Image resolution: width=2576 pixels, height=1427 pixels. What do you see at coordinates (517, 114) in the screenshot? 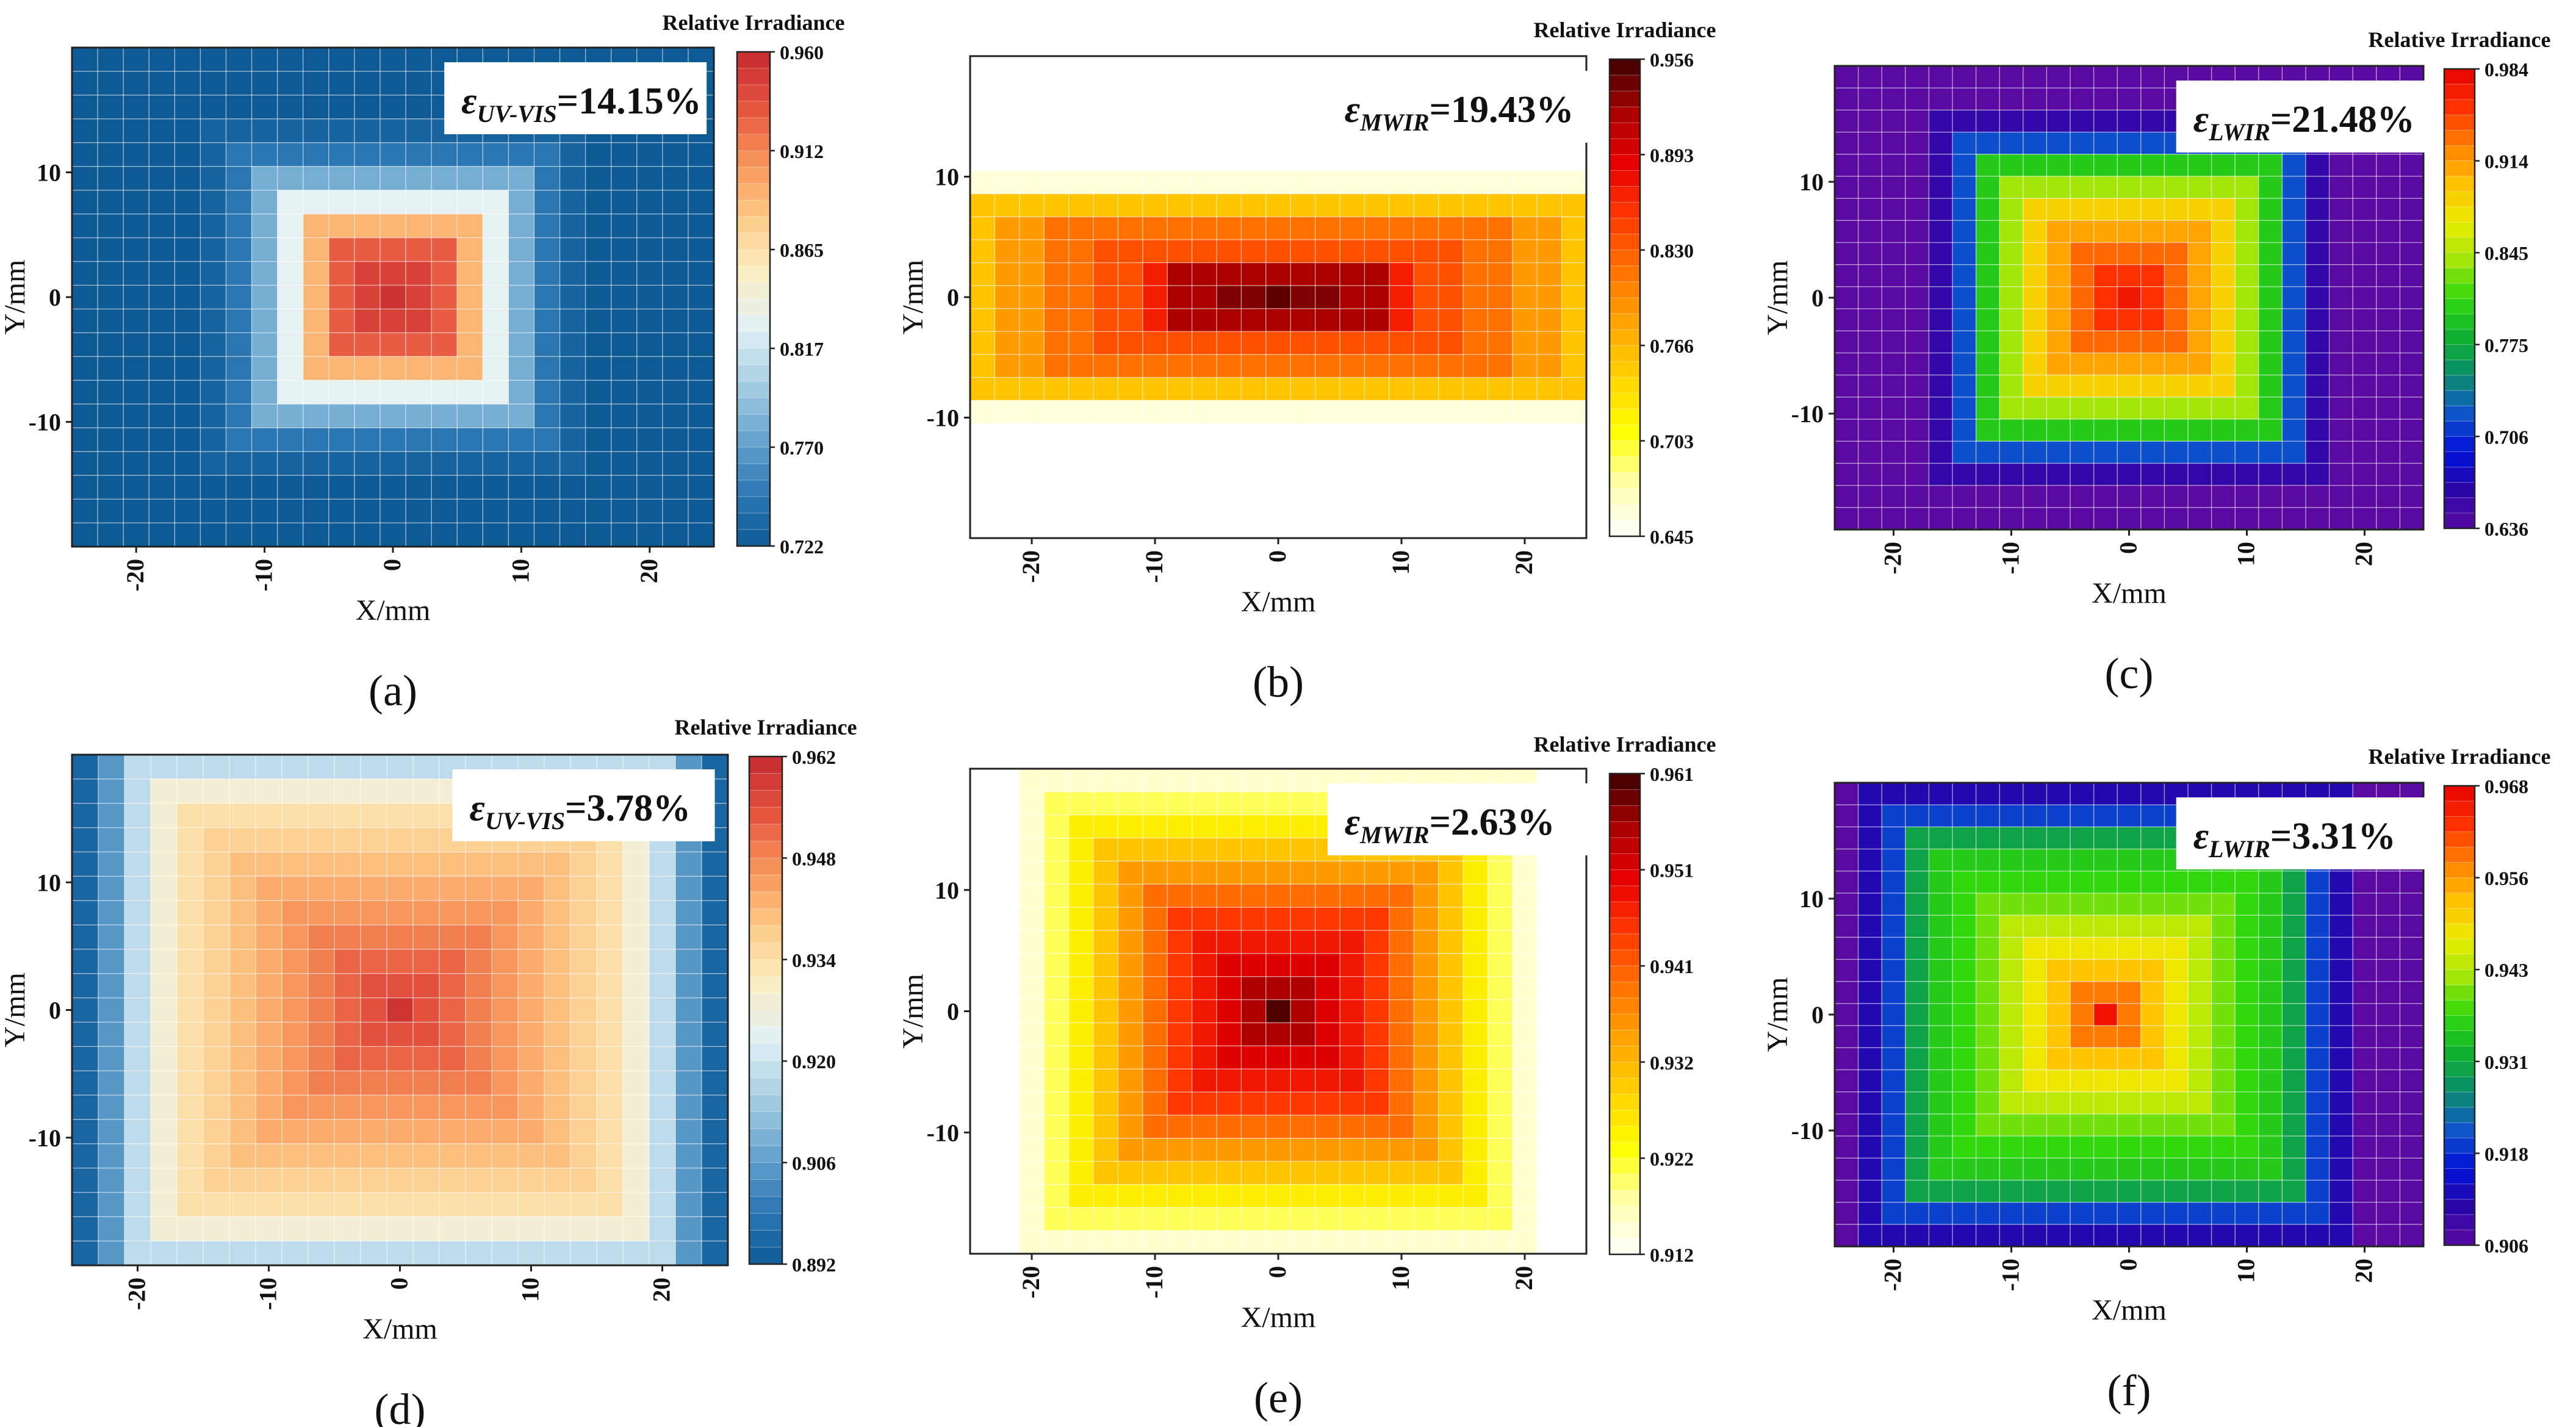
I see `epsilon-subscript: UV-VIS` at bounding box center [517, 114].